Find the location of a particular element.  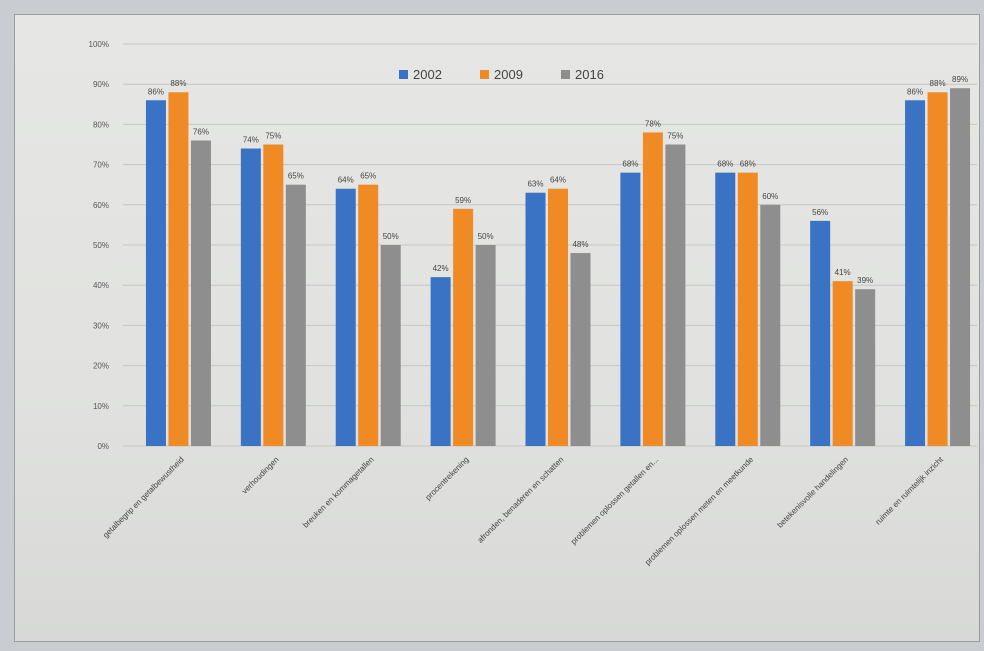

x-category-label: afronden, benaderen en schatten is located at coordinates (521, 500).